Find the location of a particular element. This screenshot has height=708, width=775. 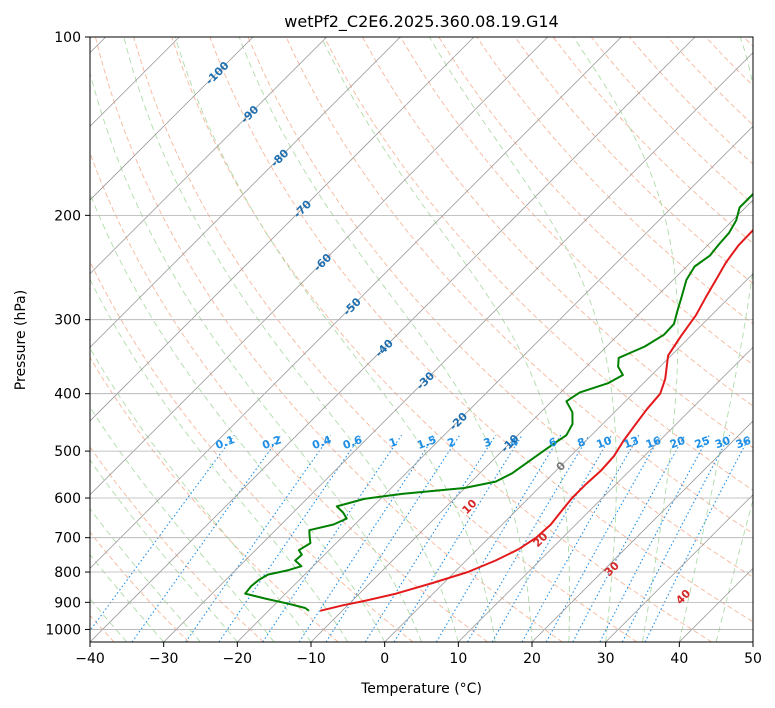

x-tick-label: −10 is located at coordinates (311, 659).